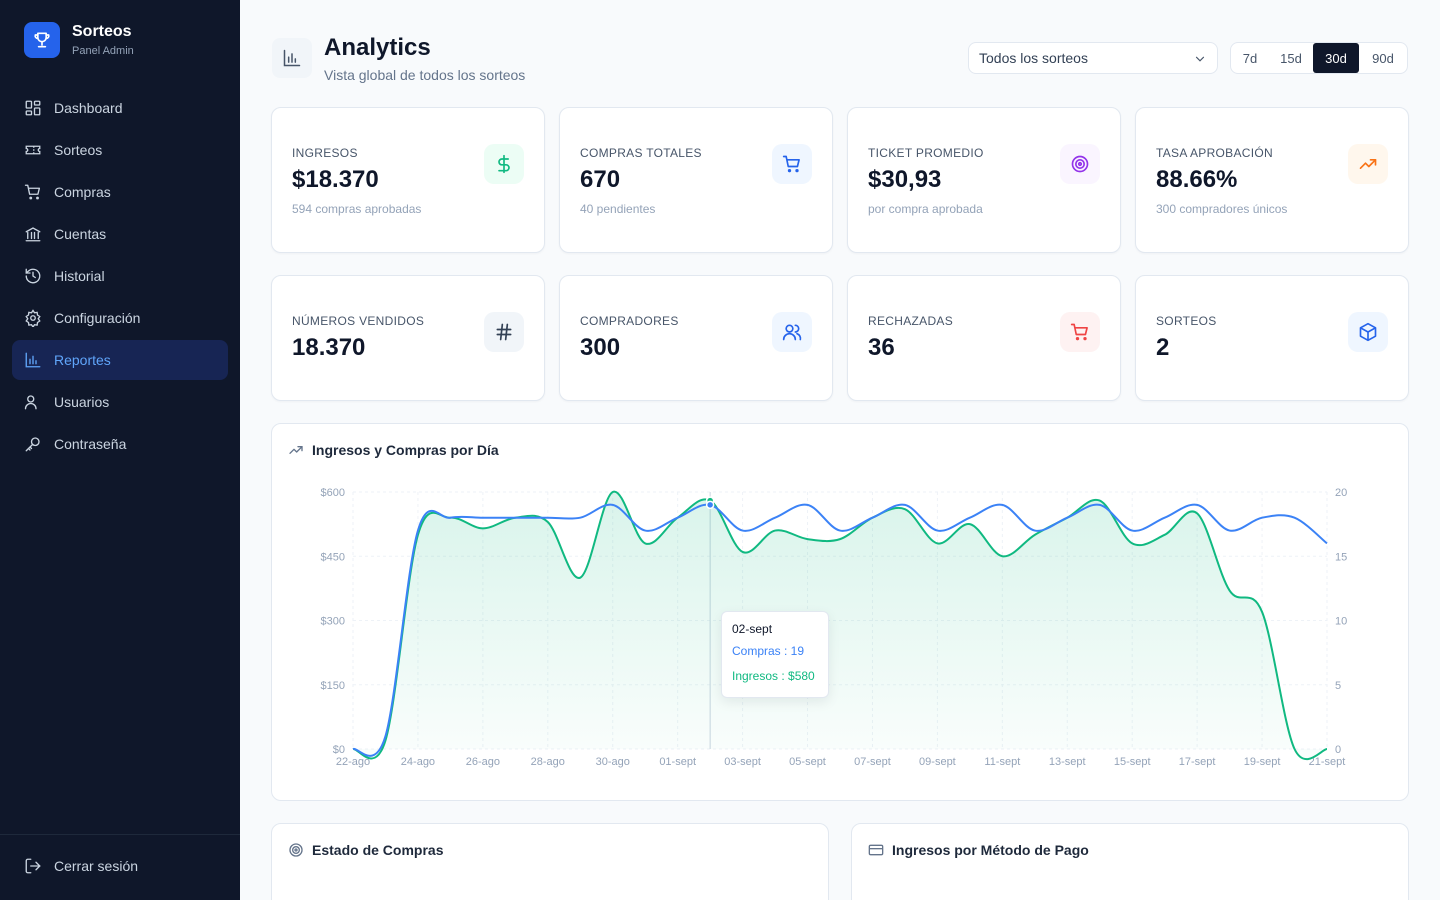  What do you see at coordinates (120, 234) in the screenshot?
I see `sidebar-item-cuentas: Cuentas` at bounding box center [120, 234].